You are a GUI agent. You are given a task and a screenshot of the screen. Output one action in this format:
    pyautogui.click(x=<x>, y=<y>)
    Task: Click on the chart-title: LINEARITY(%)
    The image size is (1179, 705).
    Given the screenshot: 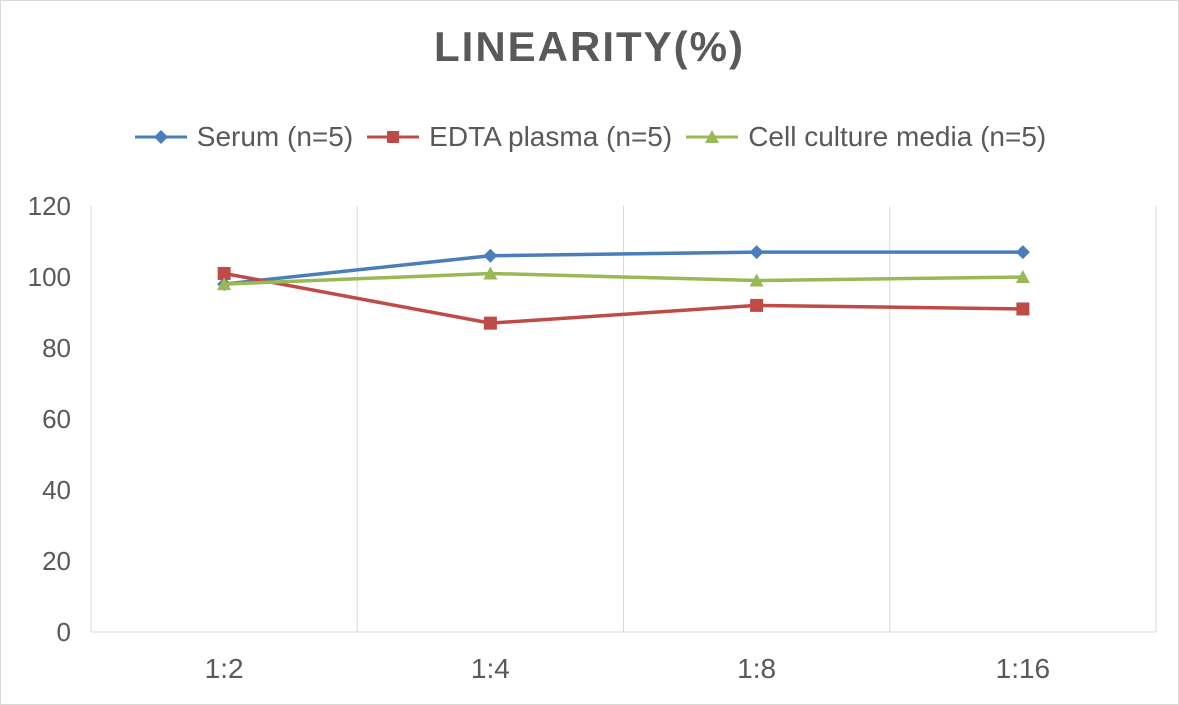 What is the action you would take?
    pyautogui.click(x=589, y=46)
    